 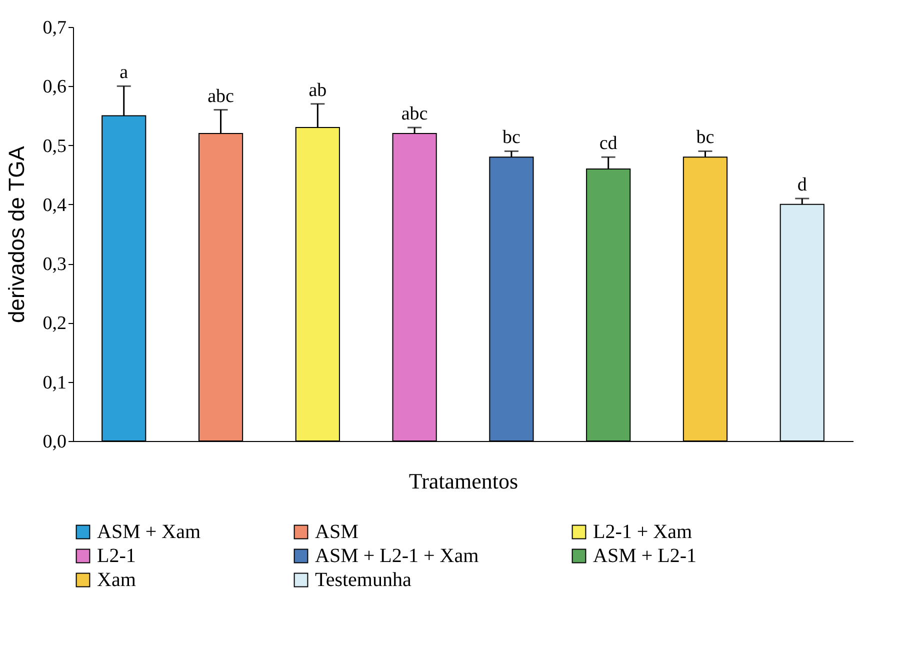 I want to click on y-axis-title: derivados de TGA, so click(x=16, y=234).